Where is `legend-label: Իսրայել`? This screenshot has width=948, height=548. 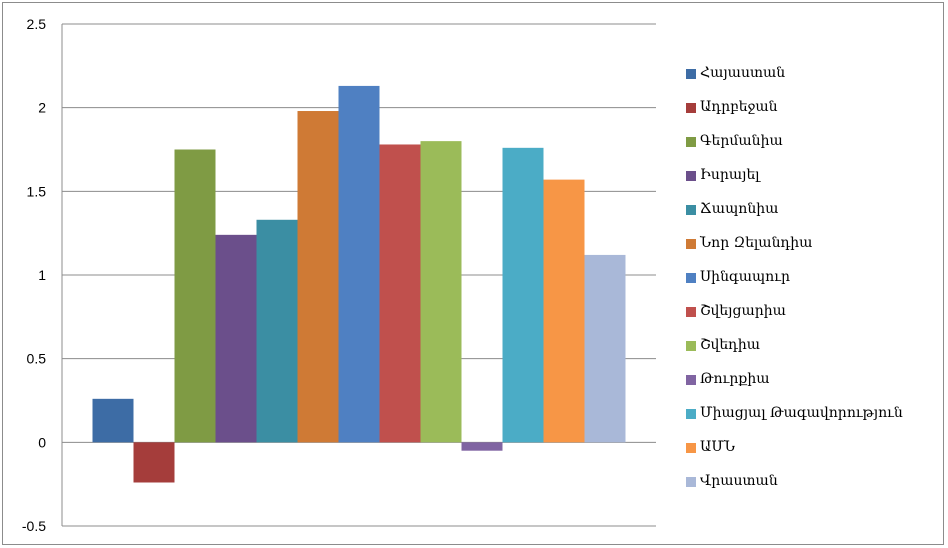
legend-label: Իսրայել is located at coordinates (730, 175).